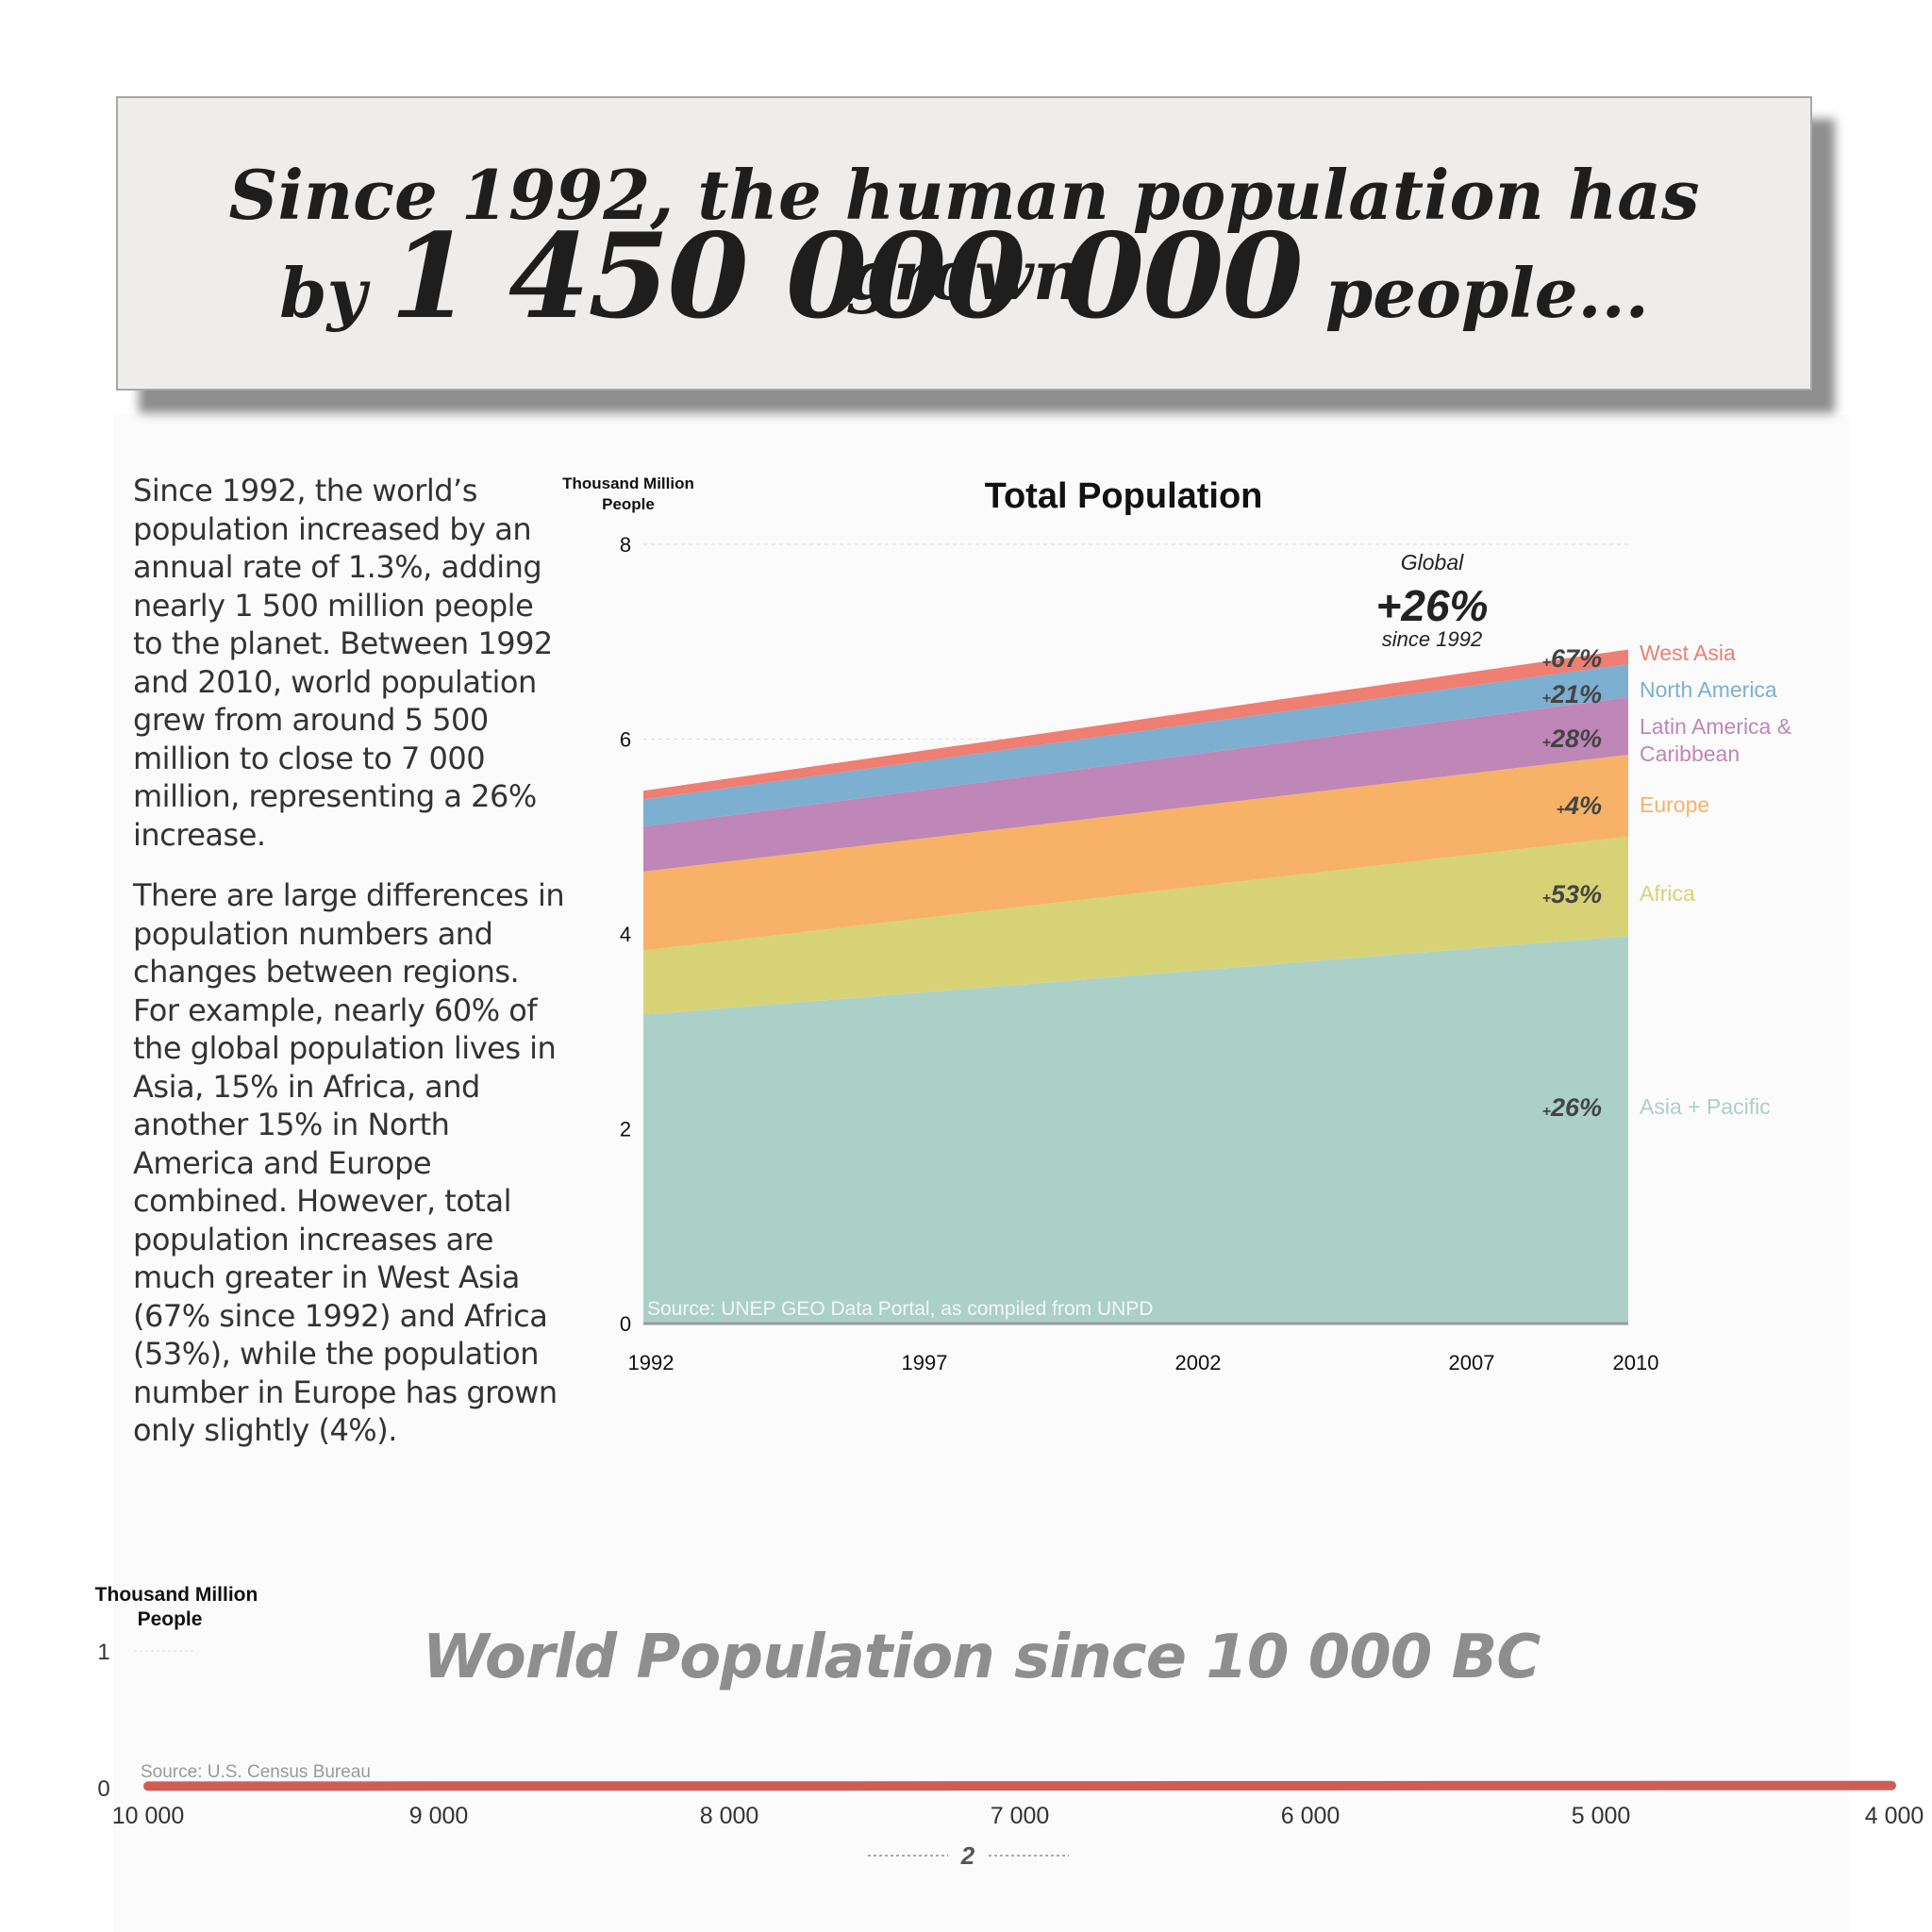 Image resolution: width=1932 pixels, height=1932 pixels. I want to click on x-tick-label: 7 000, so click(1021, 1816).